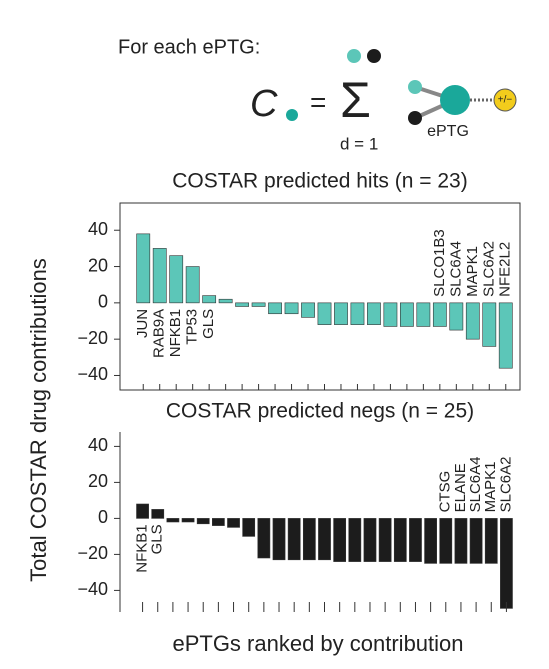 The width and height of the screenshot is (549, 669). What do you see at coordinates (192, 327) in the screenshot?
I see `bar-label: TP53` at bounding box center [192, 327].